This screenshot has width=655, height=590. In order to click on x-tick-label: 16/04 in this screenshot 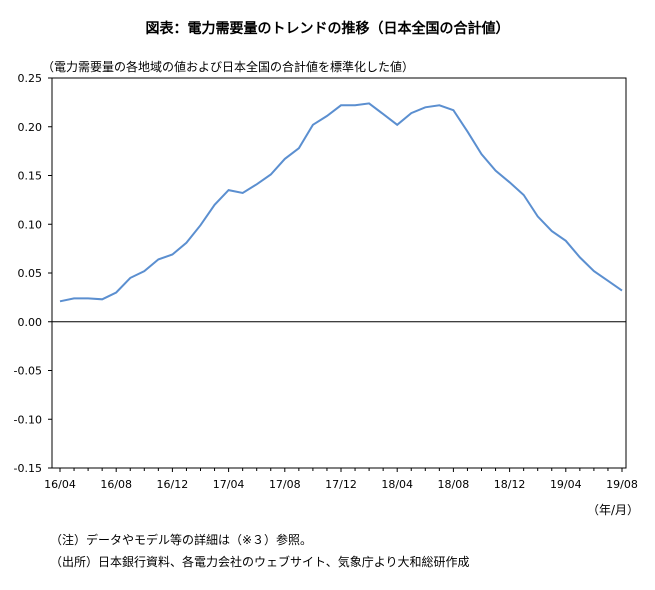, I will do `click(60, 484)`.